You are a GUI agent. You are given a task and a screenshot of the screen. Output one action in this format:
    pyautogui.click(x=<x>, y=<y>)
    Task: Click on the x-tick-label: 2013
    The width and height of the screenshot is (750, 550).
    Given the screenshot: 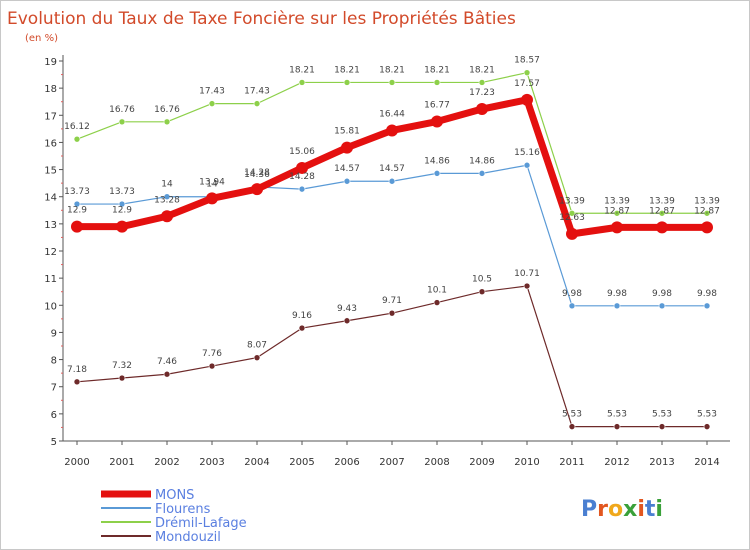 What is the action you would take?
    pyautogui.click(x=661, y=462)
    